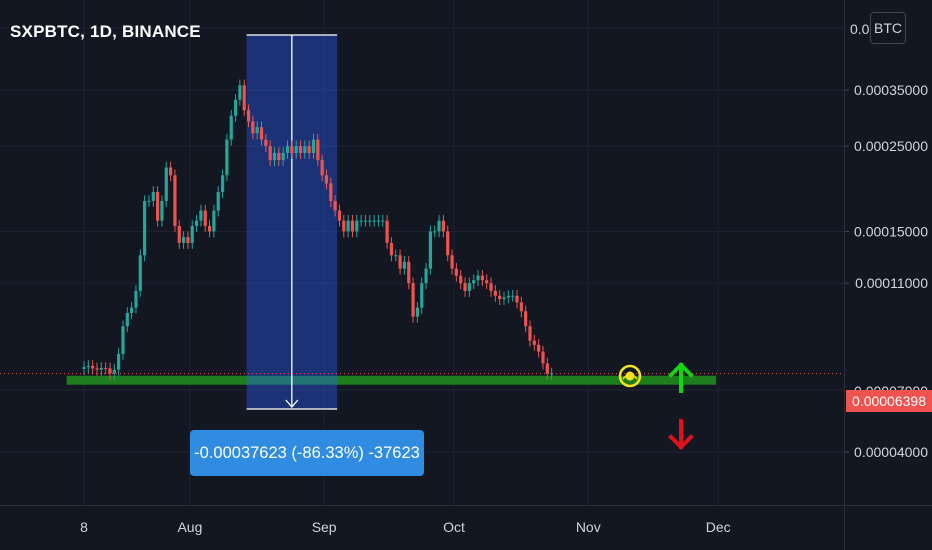 The height and width of the screenshot is (550, 932). I want to click on measure-arrow-head, so click(292, 403).